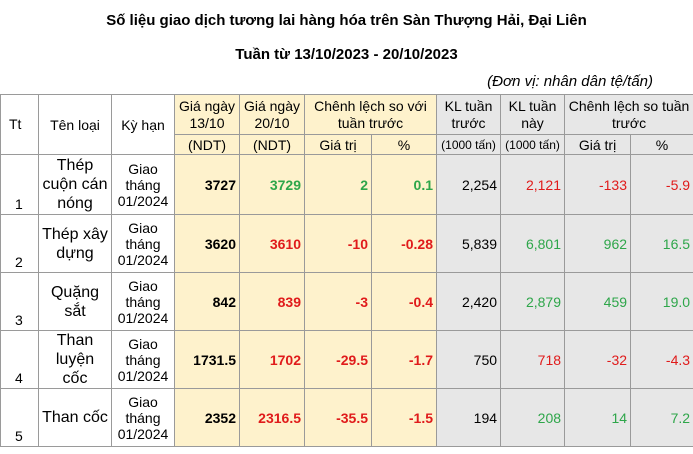  What do you see at coordinates (19, 184) in the screenshot?
I see `row-tt: 1` at bounding box center [19, 184].